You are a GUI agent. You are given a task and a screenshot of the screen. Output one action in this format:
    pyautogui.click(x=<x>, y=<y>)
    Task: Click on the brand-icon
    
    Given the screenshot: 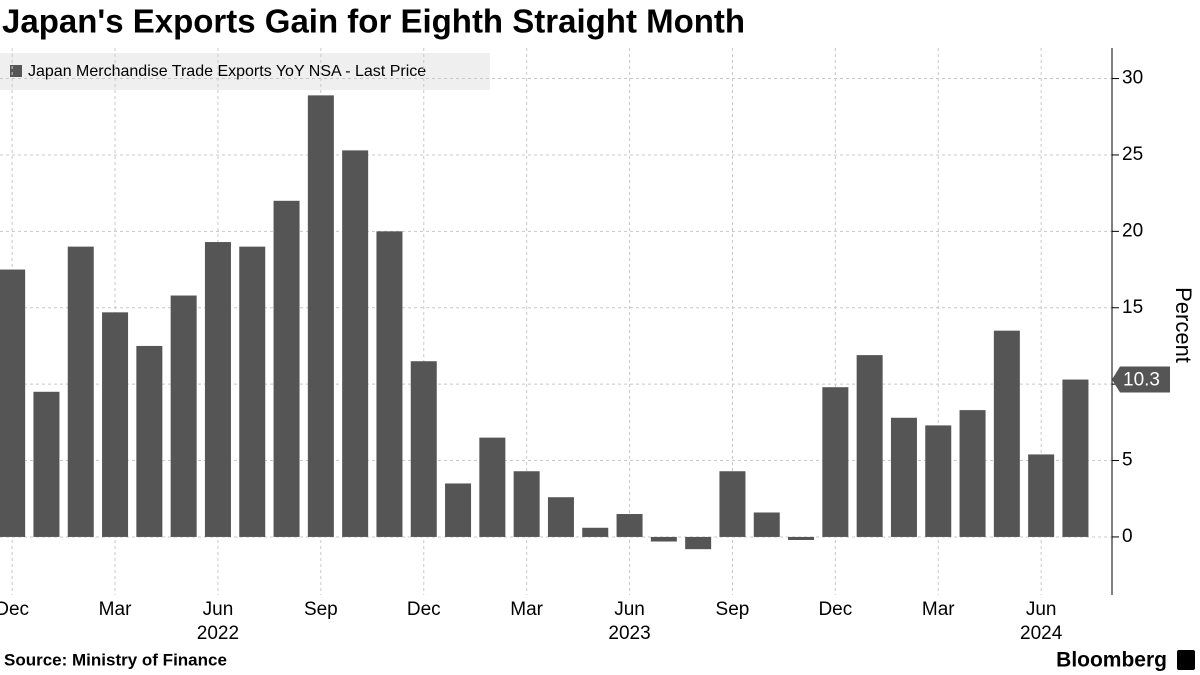 What is the action you would take?
    pyautogui.click(x=1186, y=660)
    